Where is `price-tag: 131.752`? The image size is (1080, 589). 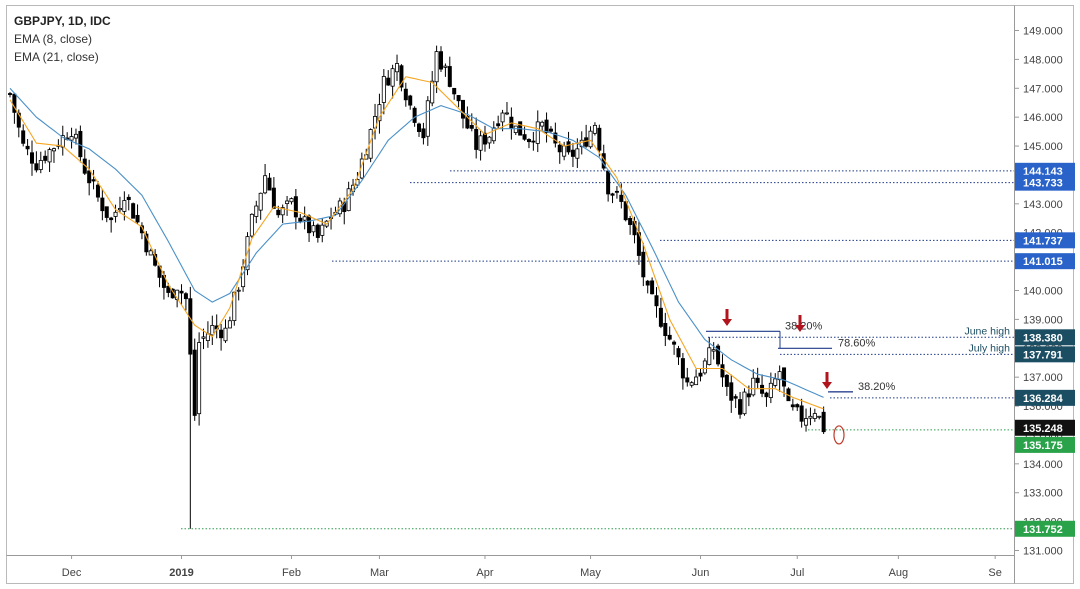
price-tag: 131.752 is located at coordinates (1045, 528).